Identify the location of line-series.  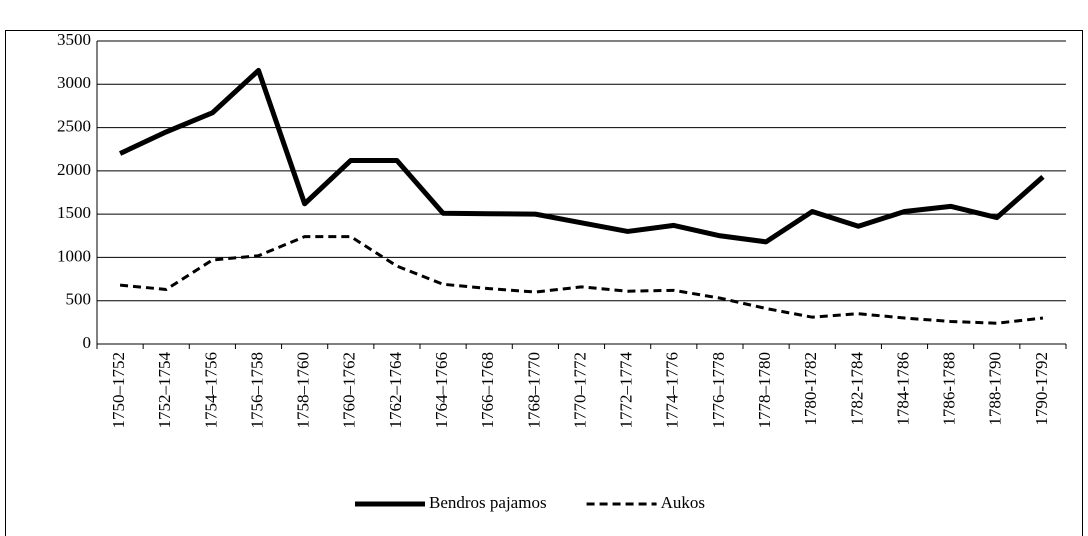
(581, 280).